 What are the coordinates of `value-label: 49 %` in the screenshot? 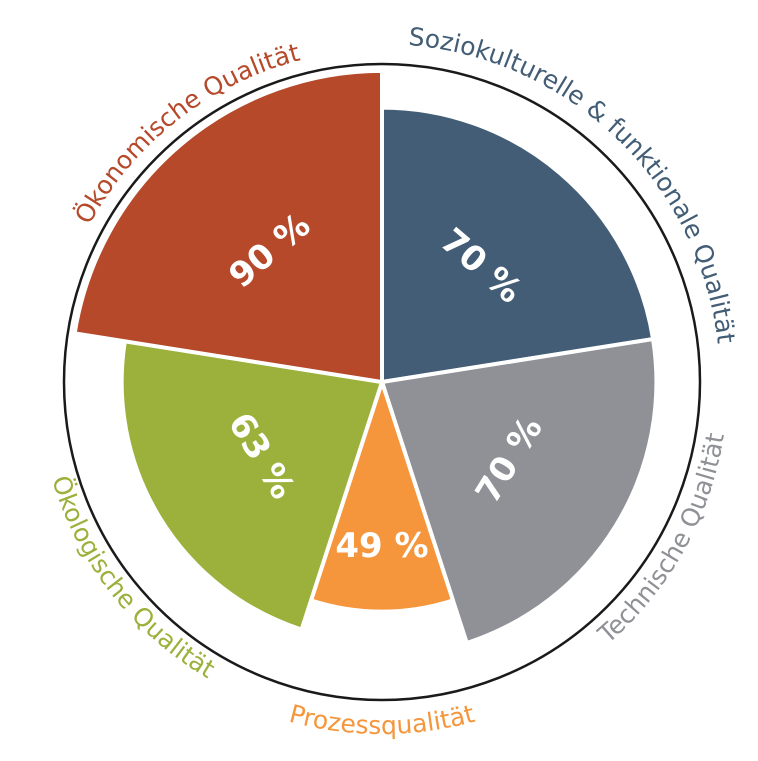 It's located at (381, 546).